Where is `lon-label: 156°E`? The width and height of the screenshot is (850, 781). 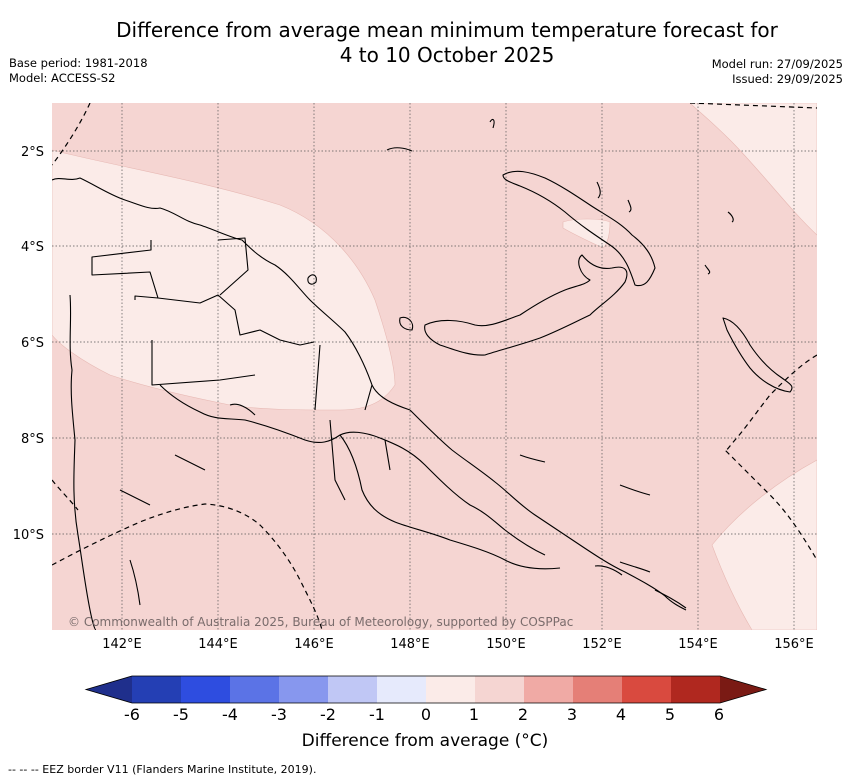 lon-label: 156°E is located at coordinates (794, 644).